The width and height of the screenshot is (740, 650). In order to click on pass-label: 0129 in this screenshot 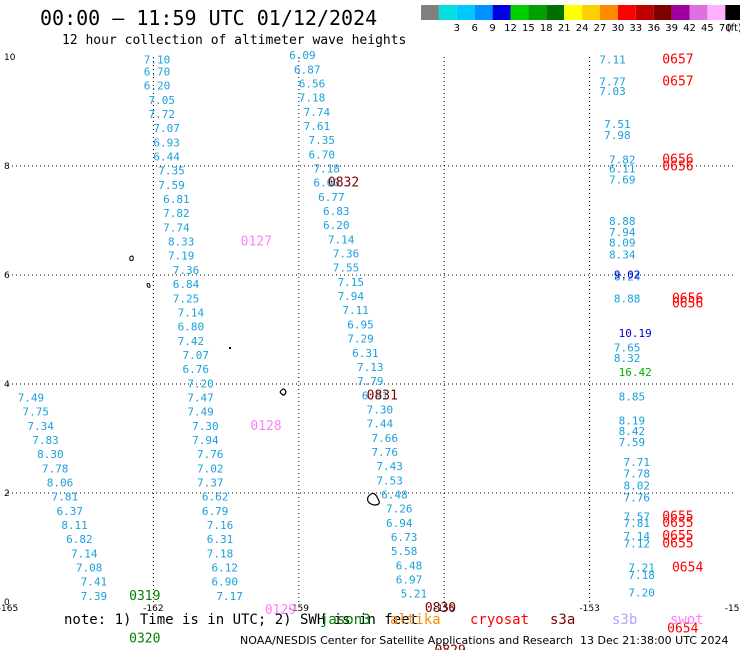, I will do `click(280, 610)`.